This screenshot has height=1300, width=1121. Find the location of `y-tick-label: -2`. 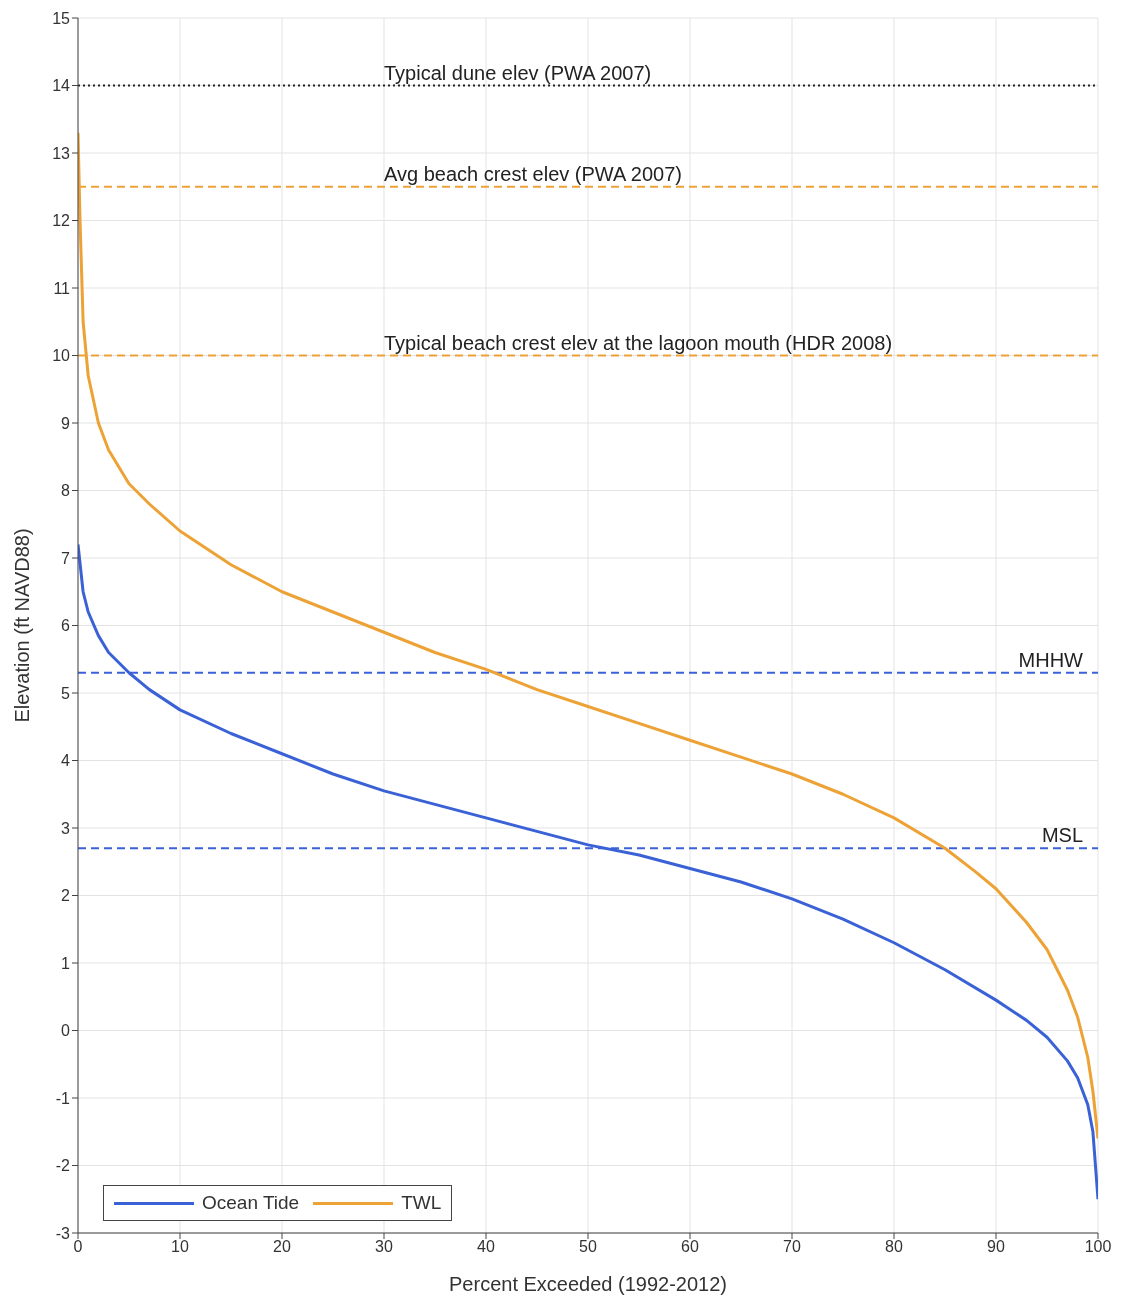

y-tick-label: -2 is located at coordinates (63, 1166).